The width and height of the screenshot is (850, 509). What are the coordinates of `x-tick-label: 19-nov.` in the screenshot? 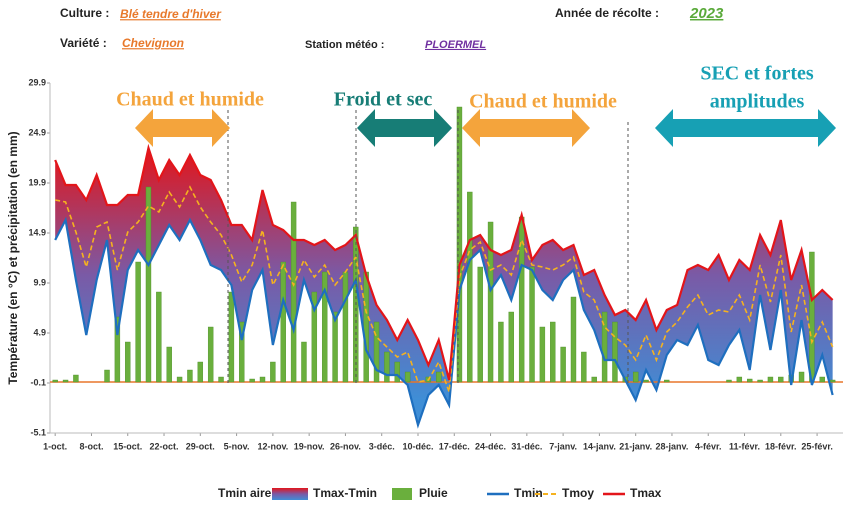 It's located at (309, 446).